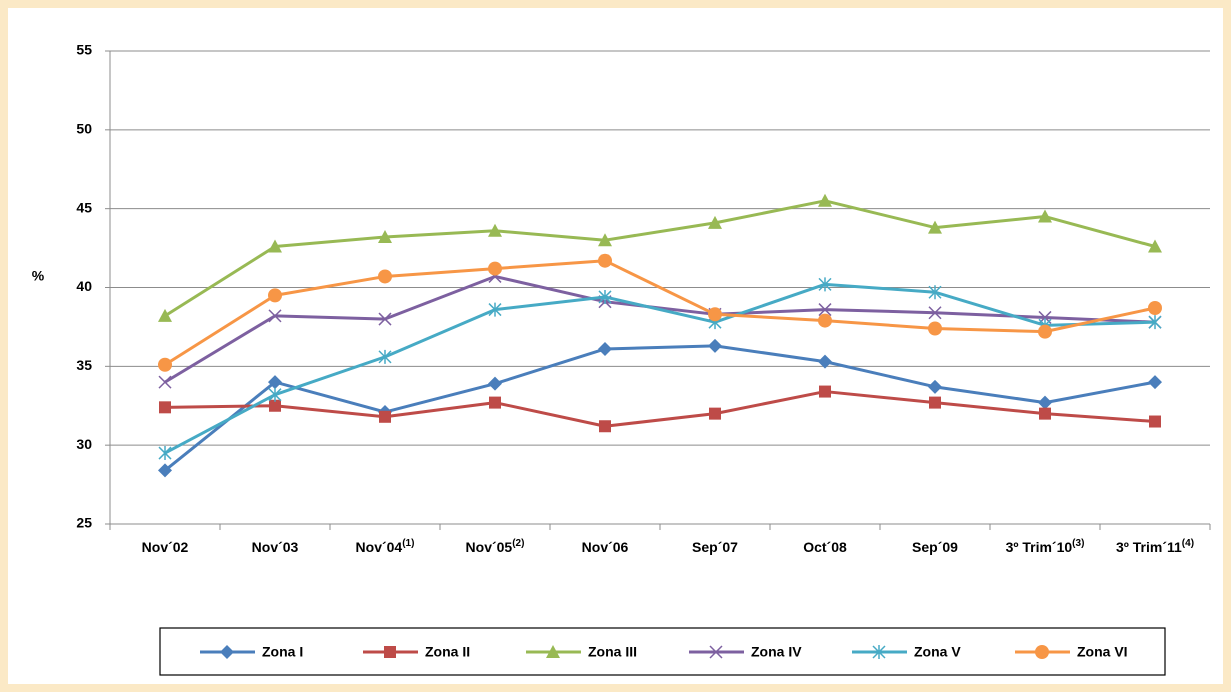 This screenshot has height=692, width=1231. What do you see at coordinates (489, 547) in the screenshot?
I see `category-text: Nov´05` at bounding box center [489, 547].